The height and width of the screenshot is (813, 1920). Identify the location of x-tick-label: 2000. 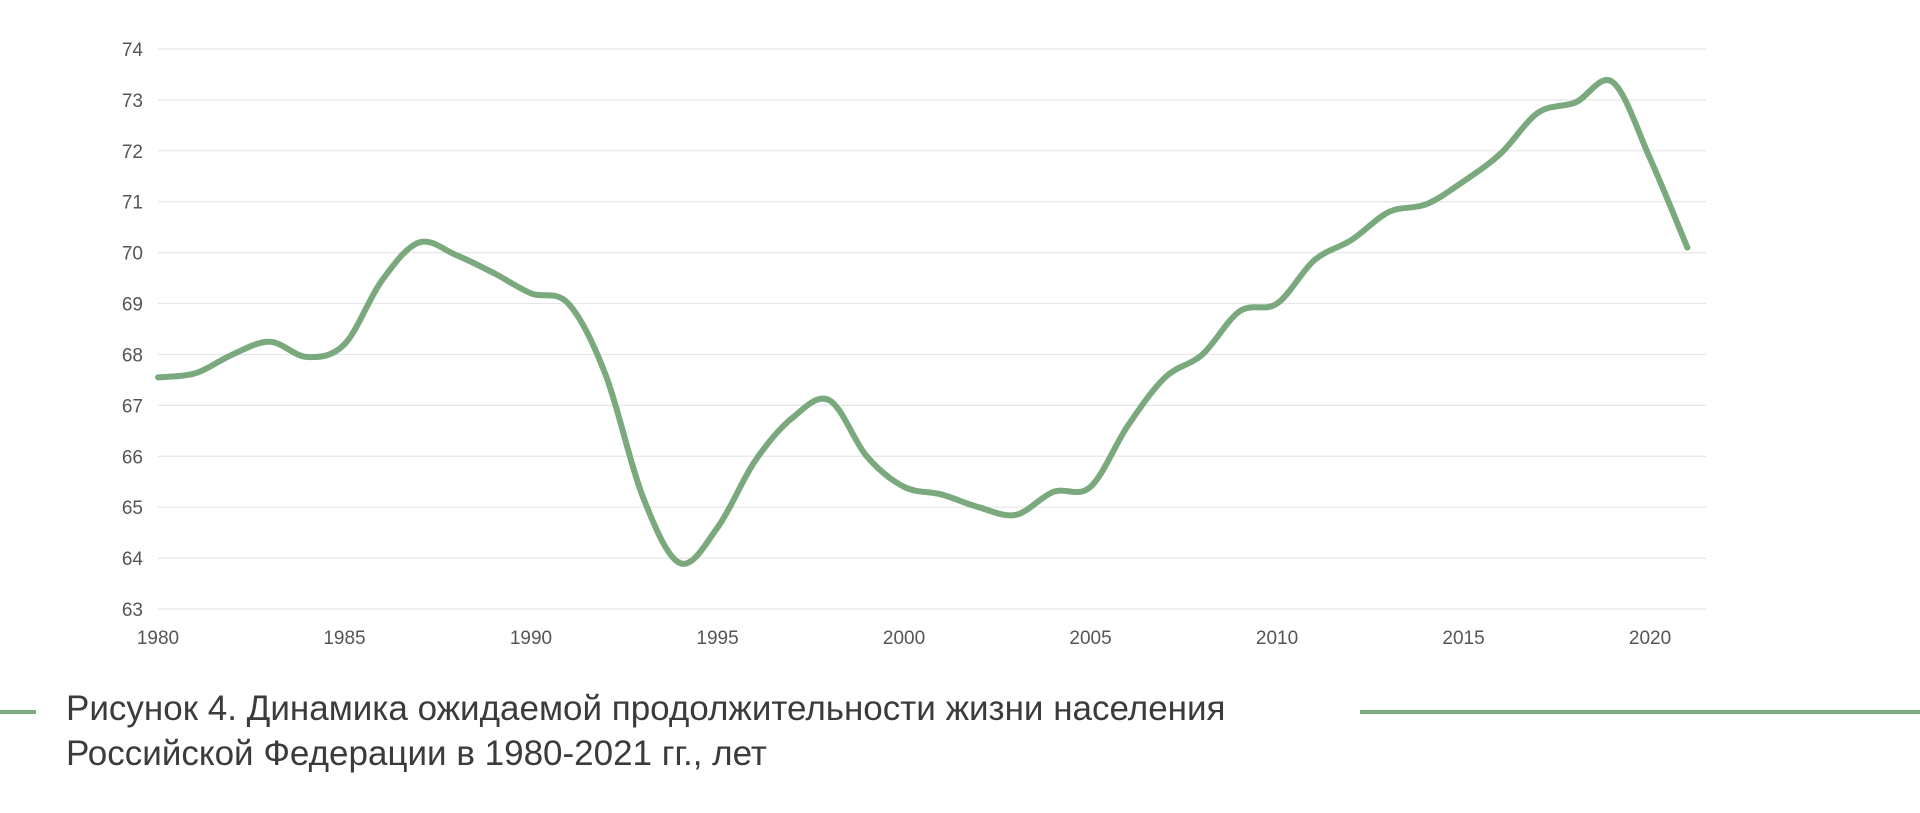
(904, 638).